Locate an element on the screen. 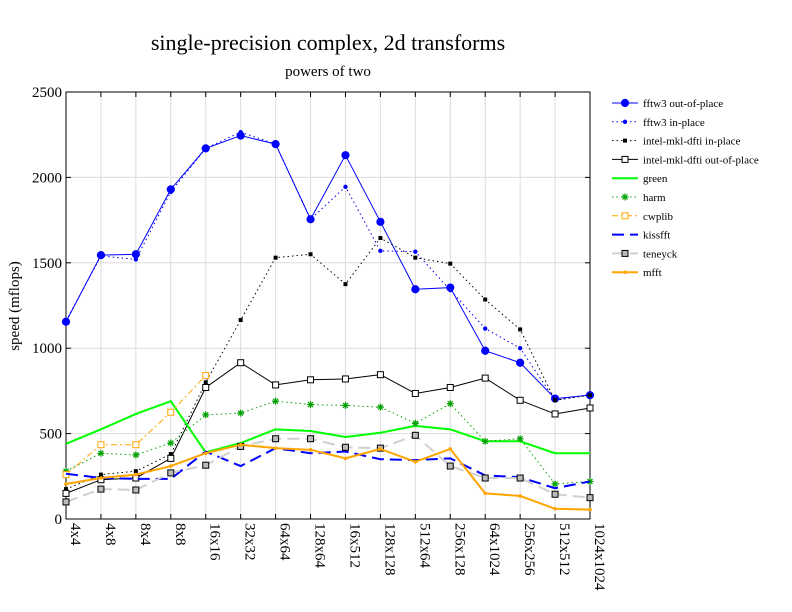 The height and width of the screenshot is (612, 792). series-line is located at coordinates (328, 477).